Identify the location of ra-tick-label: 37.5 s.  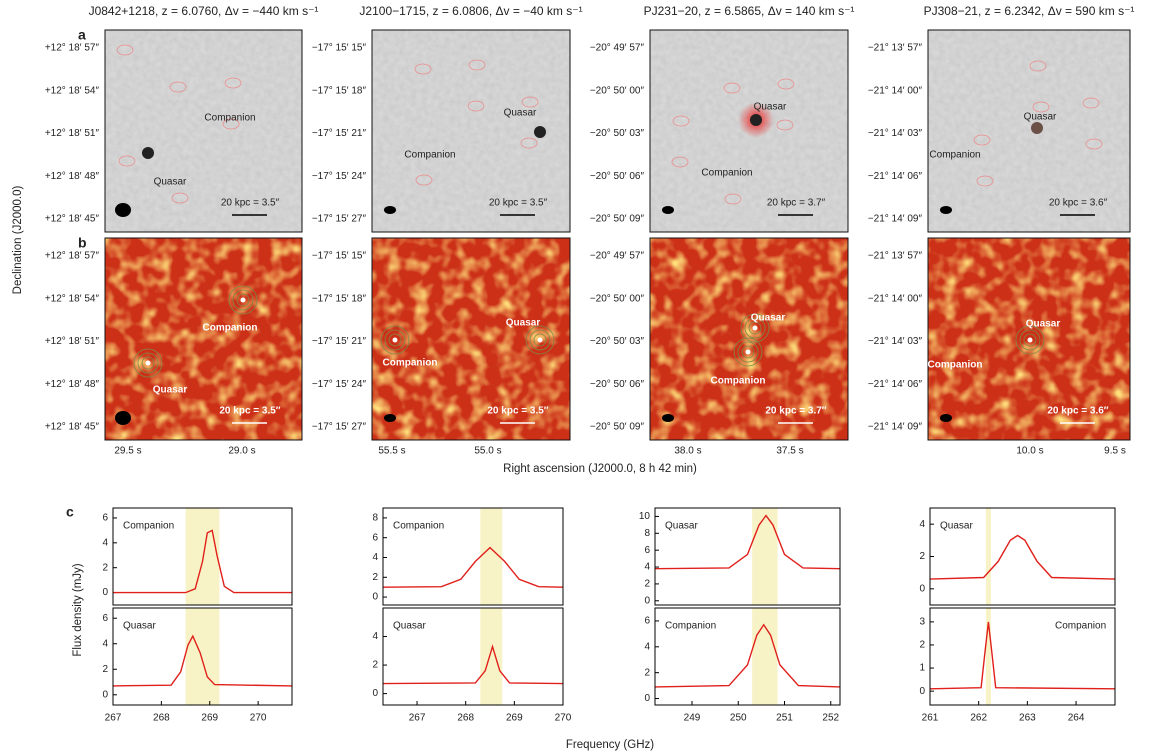
(789, 451).